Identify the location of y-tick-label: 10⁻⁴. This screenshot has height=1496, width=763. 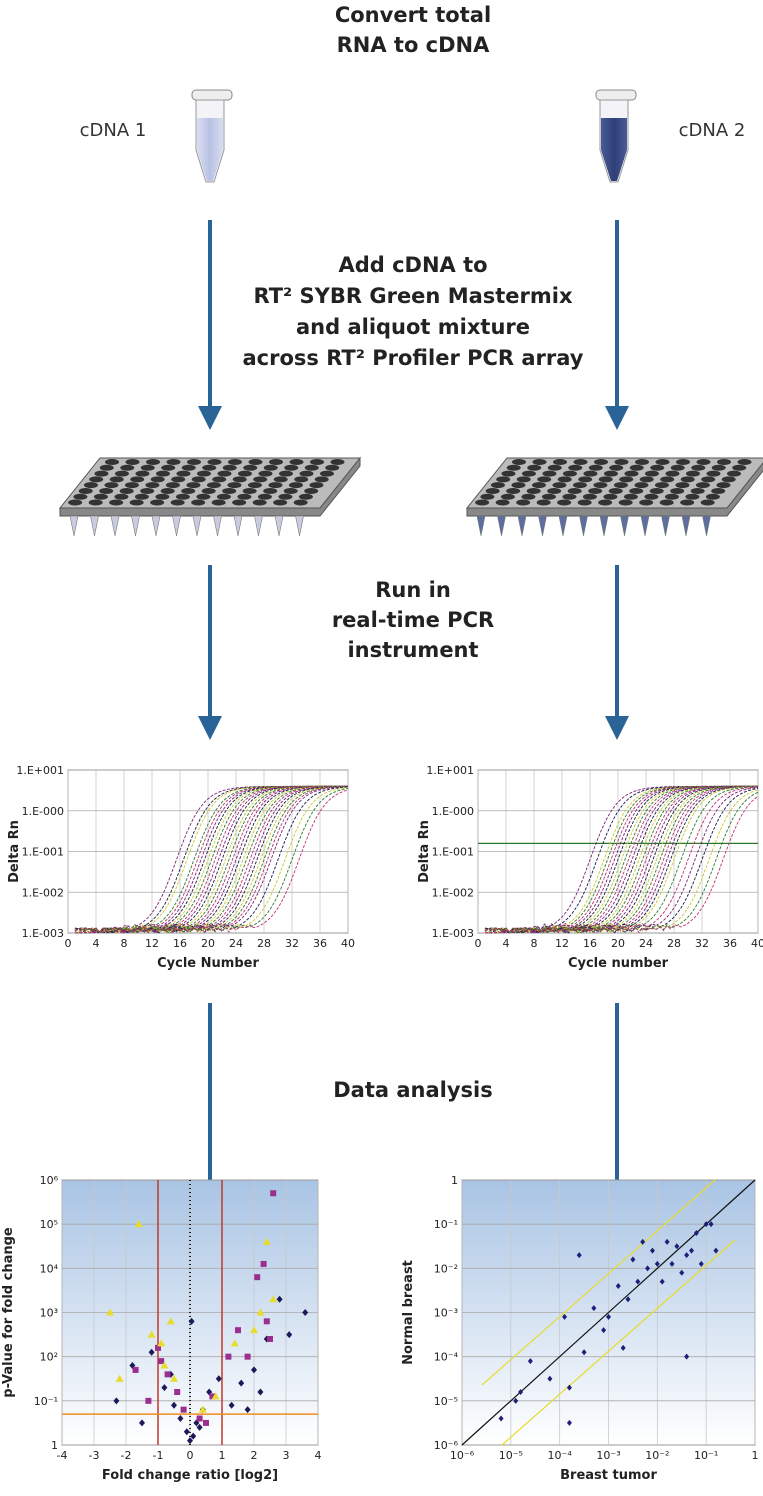
(446, 1357).